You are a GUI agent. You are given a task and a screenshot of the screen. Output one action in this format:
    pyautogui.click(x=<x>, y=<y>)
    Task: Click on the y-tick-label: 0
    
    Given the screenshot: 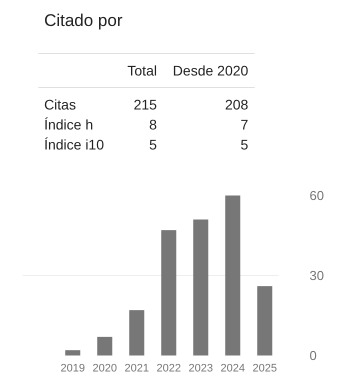 What is the action you would take?
    pyautogui.click(x=313, y=355)
    